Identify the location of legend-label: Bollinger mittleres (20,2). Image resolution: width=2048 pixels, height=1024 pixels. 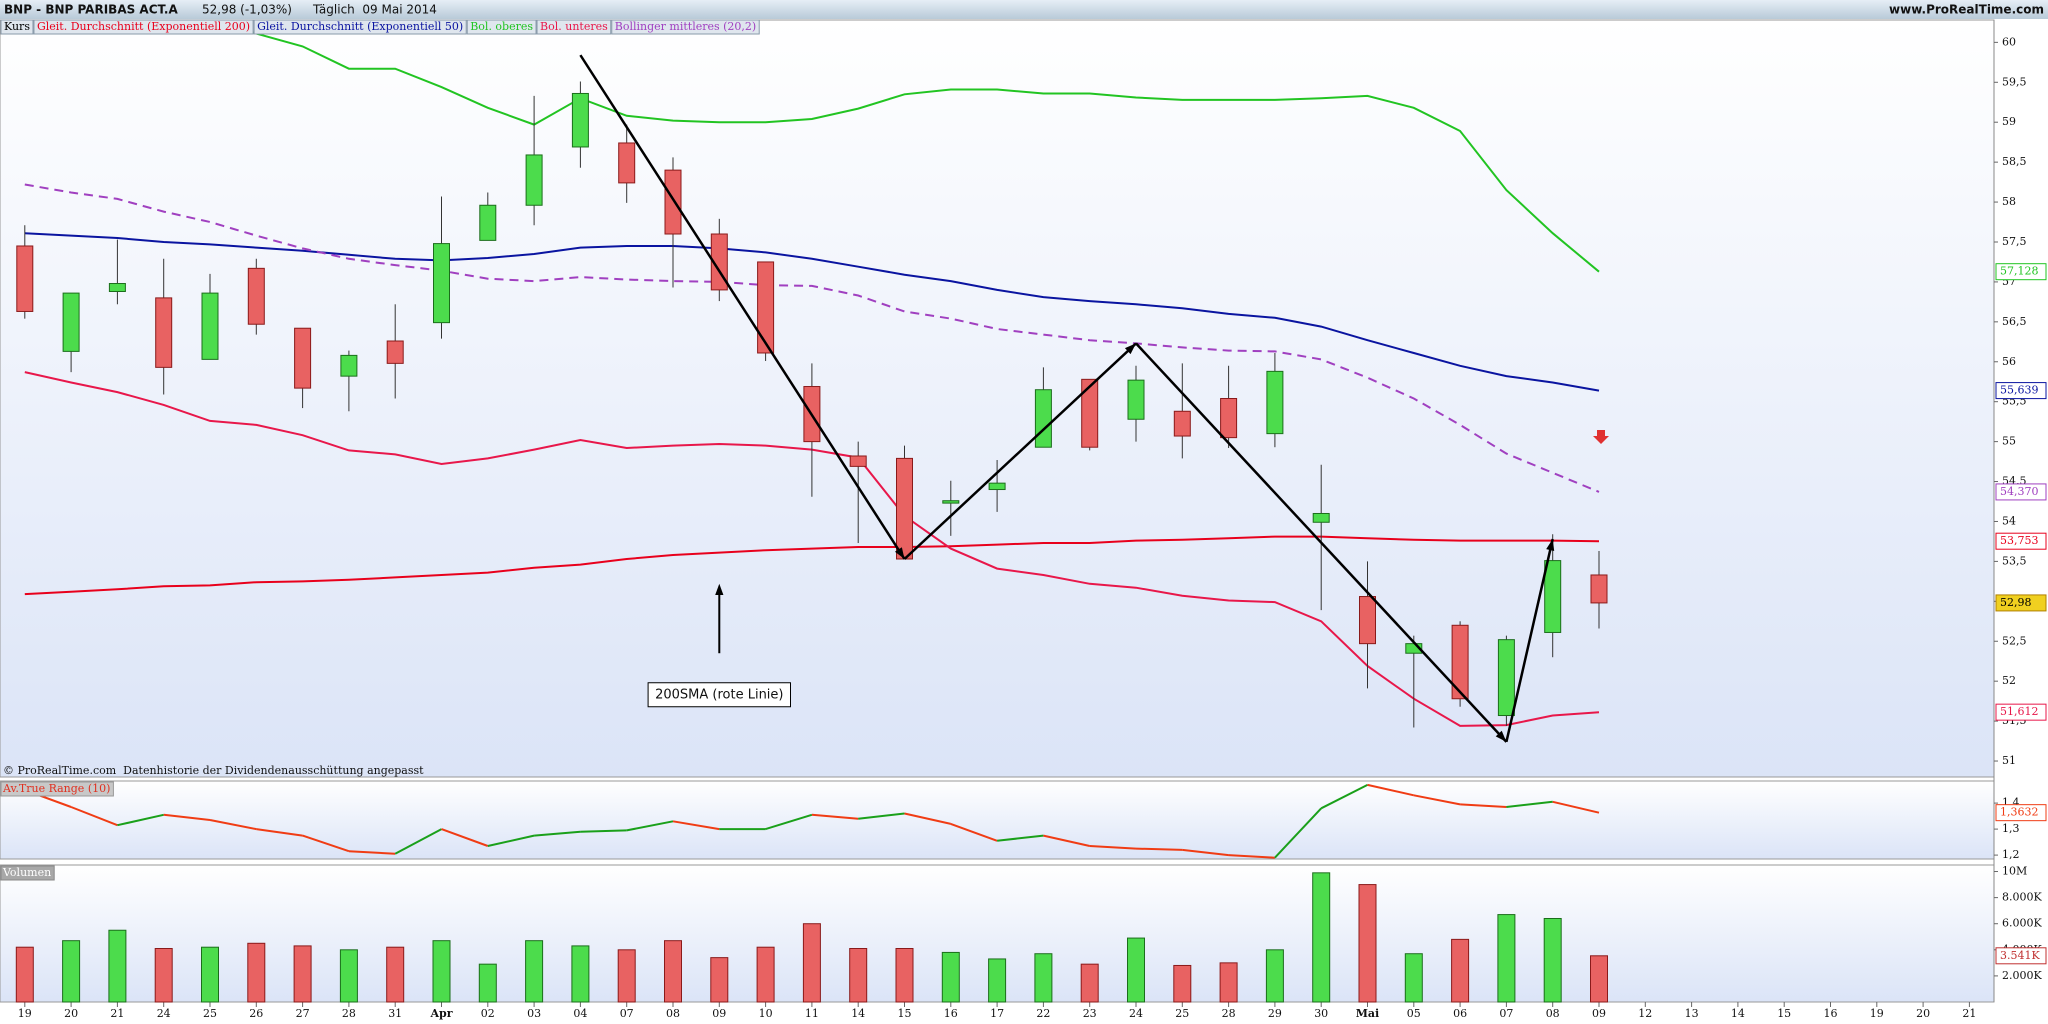
(685, 26).